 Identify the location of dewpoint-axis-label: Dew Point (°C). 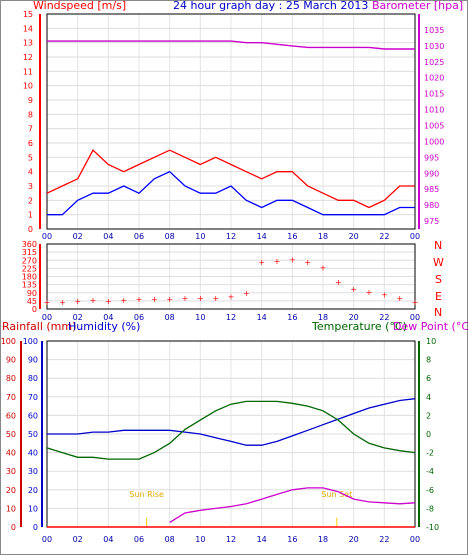
(430, 326).